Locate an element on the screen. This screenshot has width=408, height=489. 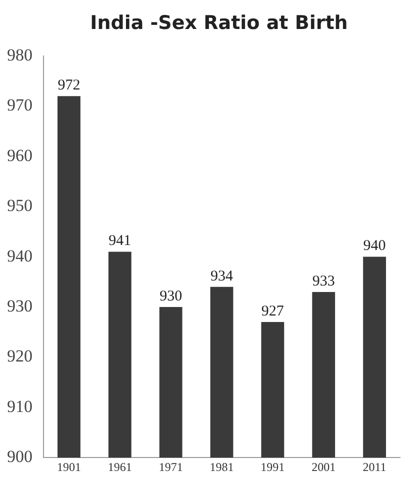
x-tick-label: 1981 is located at coordinates (222, 467).